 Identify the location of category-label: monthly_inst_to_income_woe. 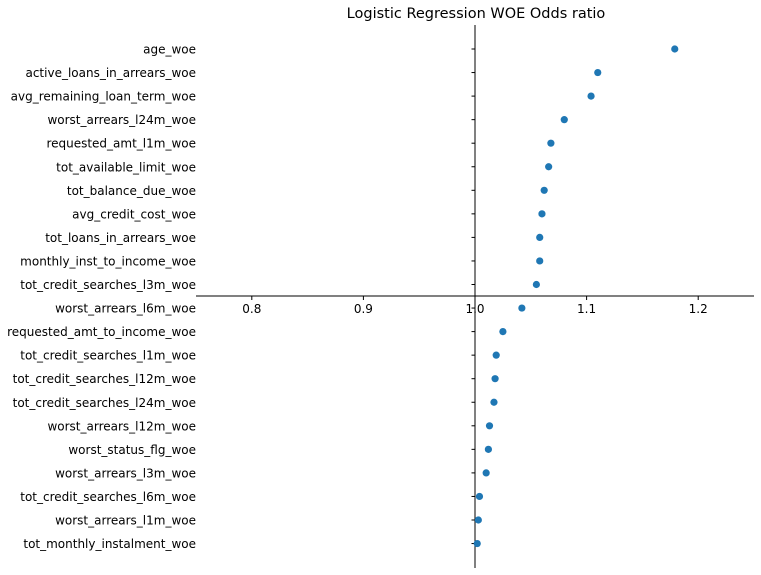
(108, 261).